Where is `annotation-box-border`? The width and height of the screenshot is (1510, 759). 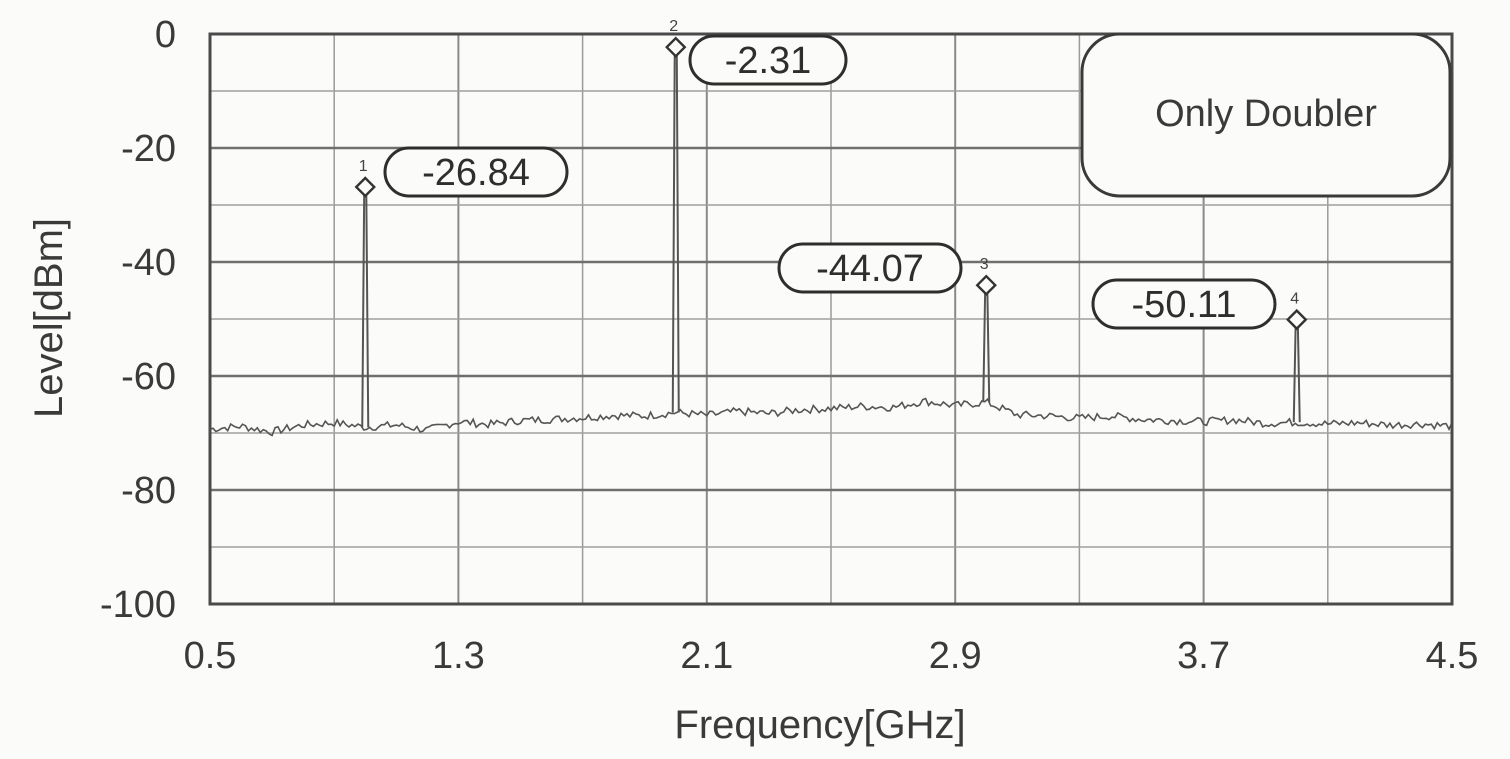 annotation-box-border is located at coordinates (1266, 115).